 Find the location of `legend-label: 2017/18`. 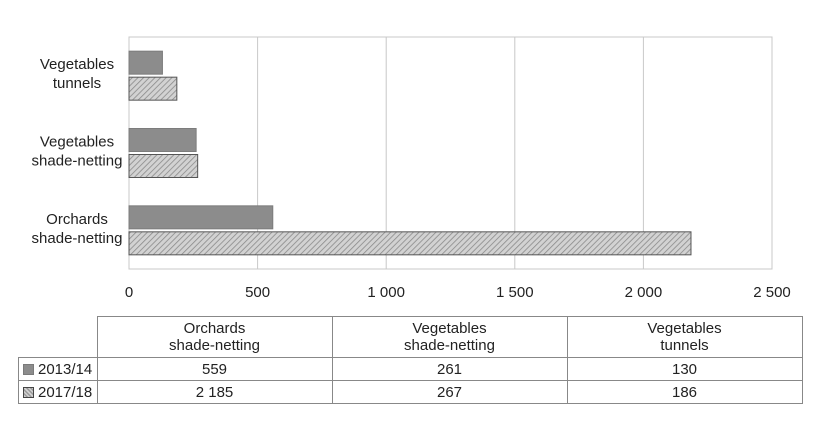

legend-label: 2017/18 is located at coordinates (65, 392).